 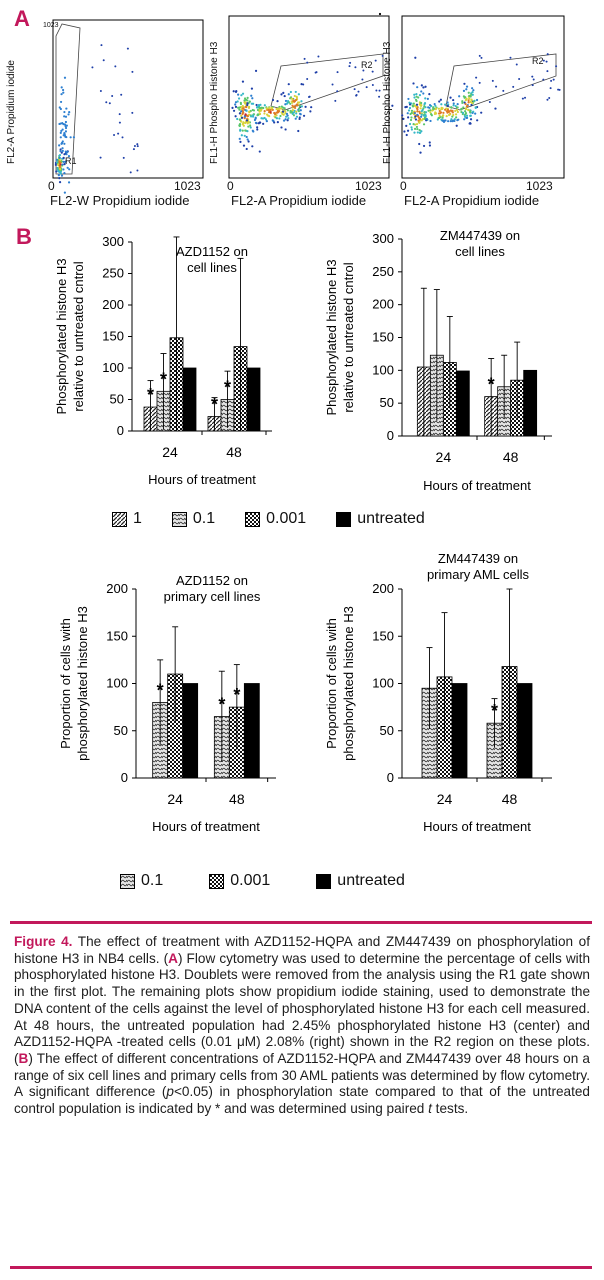 I want to click on flow-plot-2-ylabel: FL1-H Phospho Histone H3, so click(x=214, y=102).